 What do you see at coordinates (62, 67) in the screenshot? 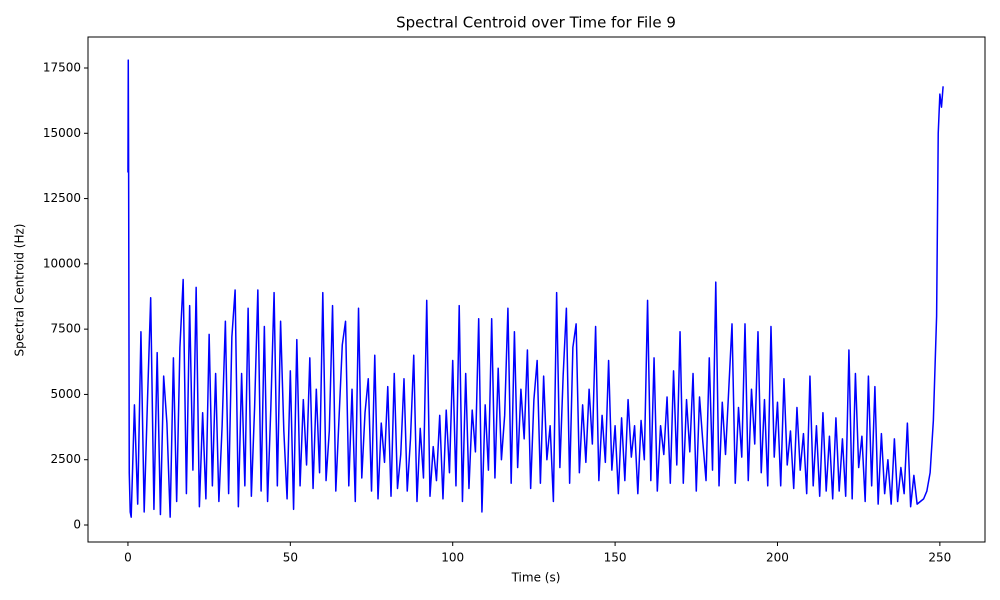
I see `y-tick-label: 17500` at bounding box center [62, 67].